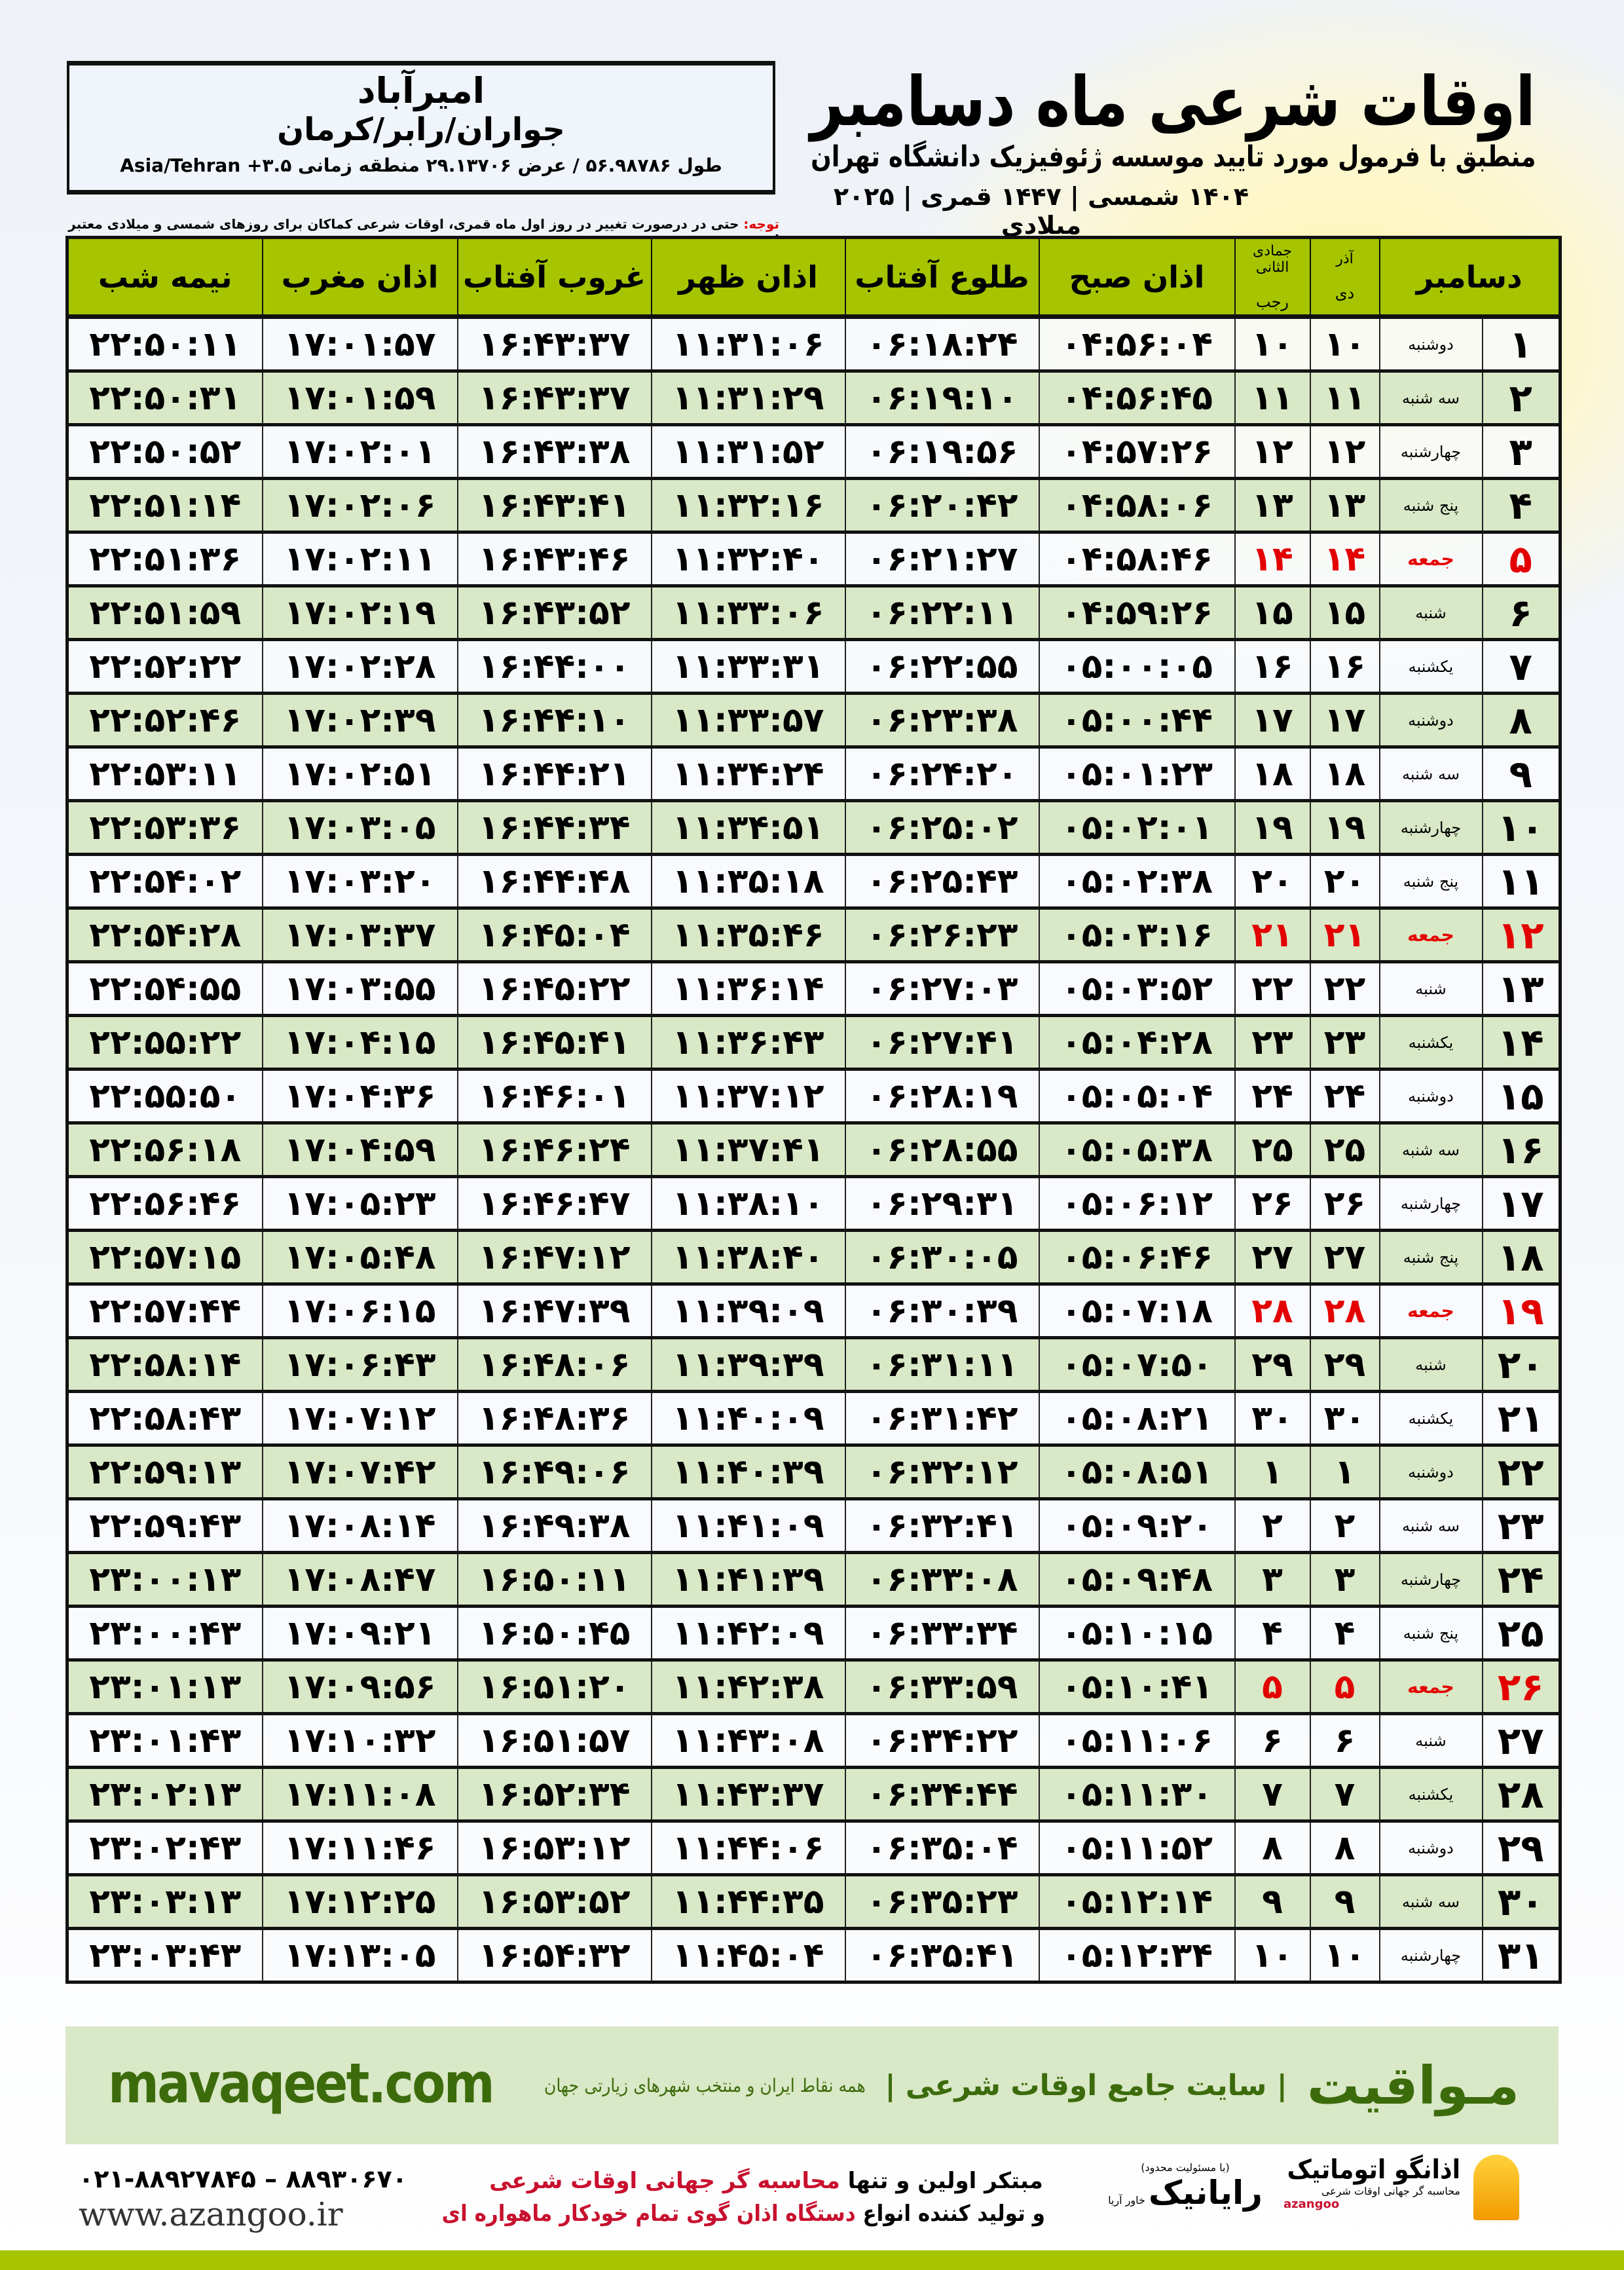  I want to click on cell-day: ۱۲, so click(1521, 935).